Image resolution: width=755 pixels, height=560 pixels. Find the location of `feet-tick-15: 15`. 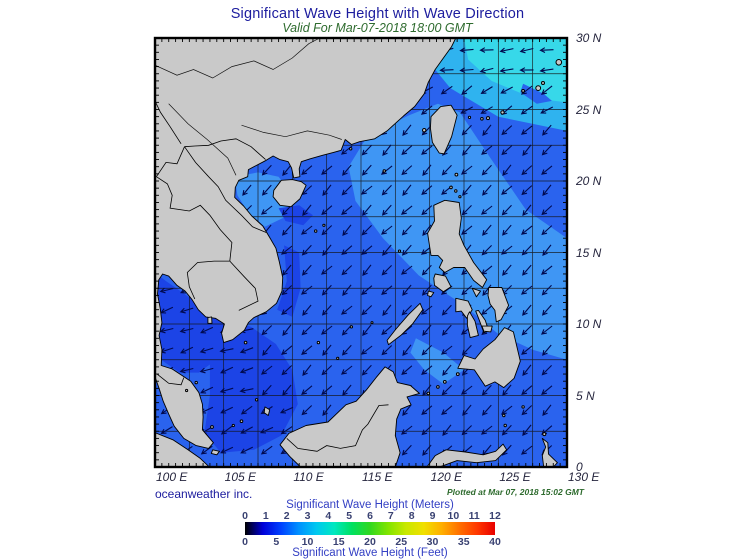

feet-tick-15: 15 is located at coordinates (338, 542).